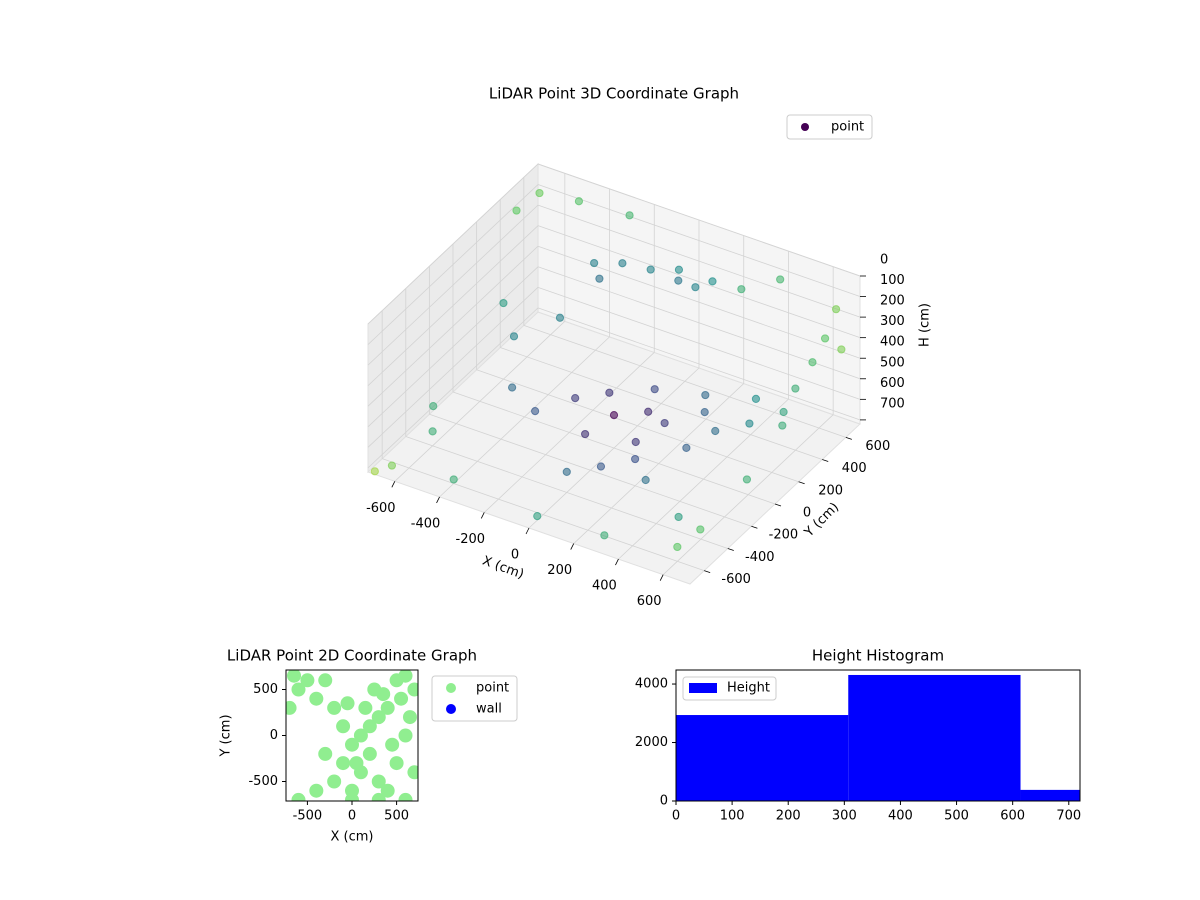 The width and height of the screenshot is (1200, 900). What do you see at coordinates (732, 816) in the screenshot?
I see `x-tick-label: 100` at bounding box center [732, 816].